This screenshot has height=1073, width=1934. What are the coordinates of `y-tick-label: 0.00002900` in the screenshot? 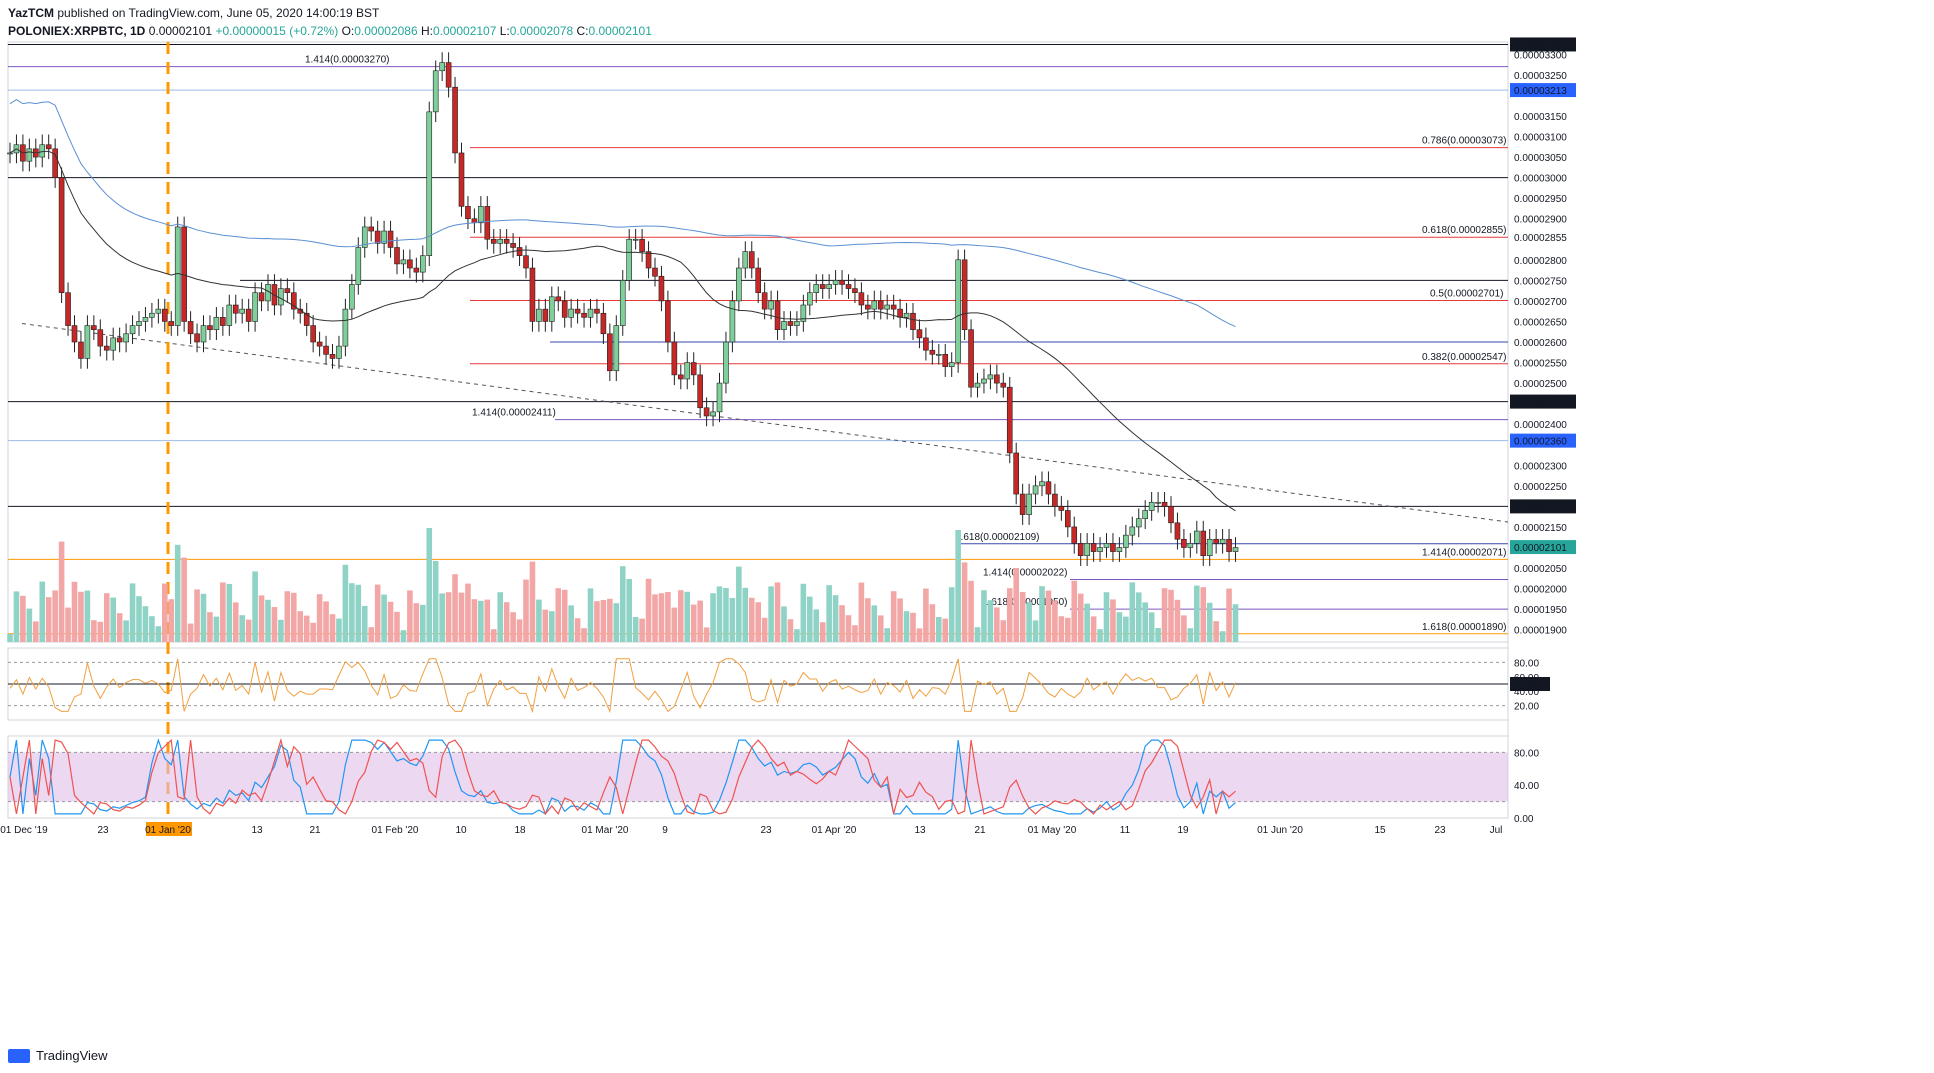 It's located at (1540, 220).